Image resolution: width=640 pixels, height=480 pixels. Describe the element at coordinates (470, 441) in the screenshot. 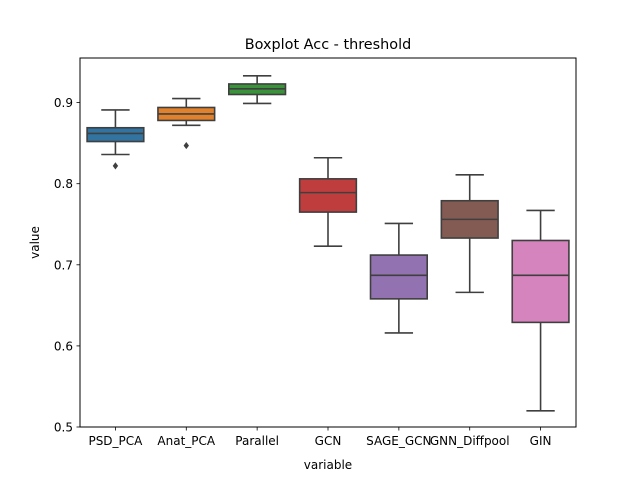

I see `x-tick-label: GNN_Diffpool` at that location.